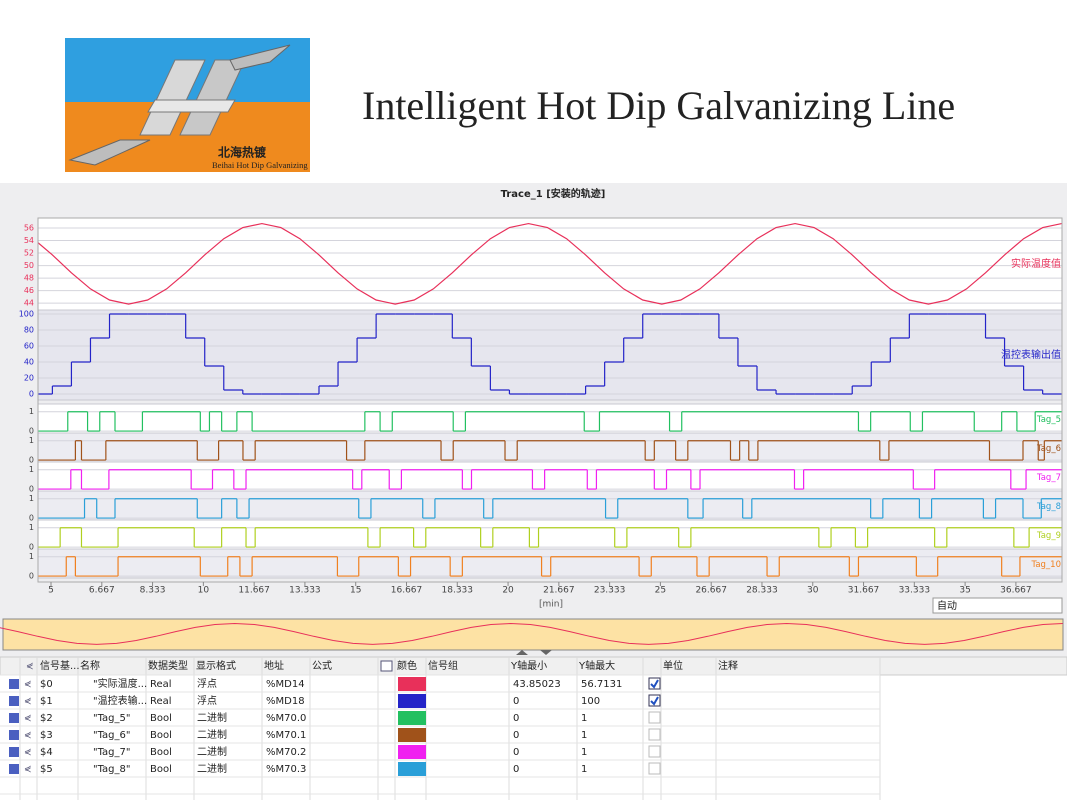 Image resolution: width=1067 pixels, height=800 pixels. Describe the element at coordinates (559, 591) in the screenshot. I see `x-tick-label: 21.667` at that location.